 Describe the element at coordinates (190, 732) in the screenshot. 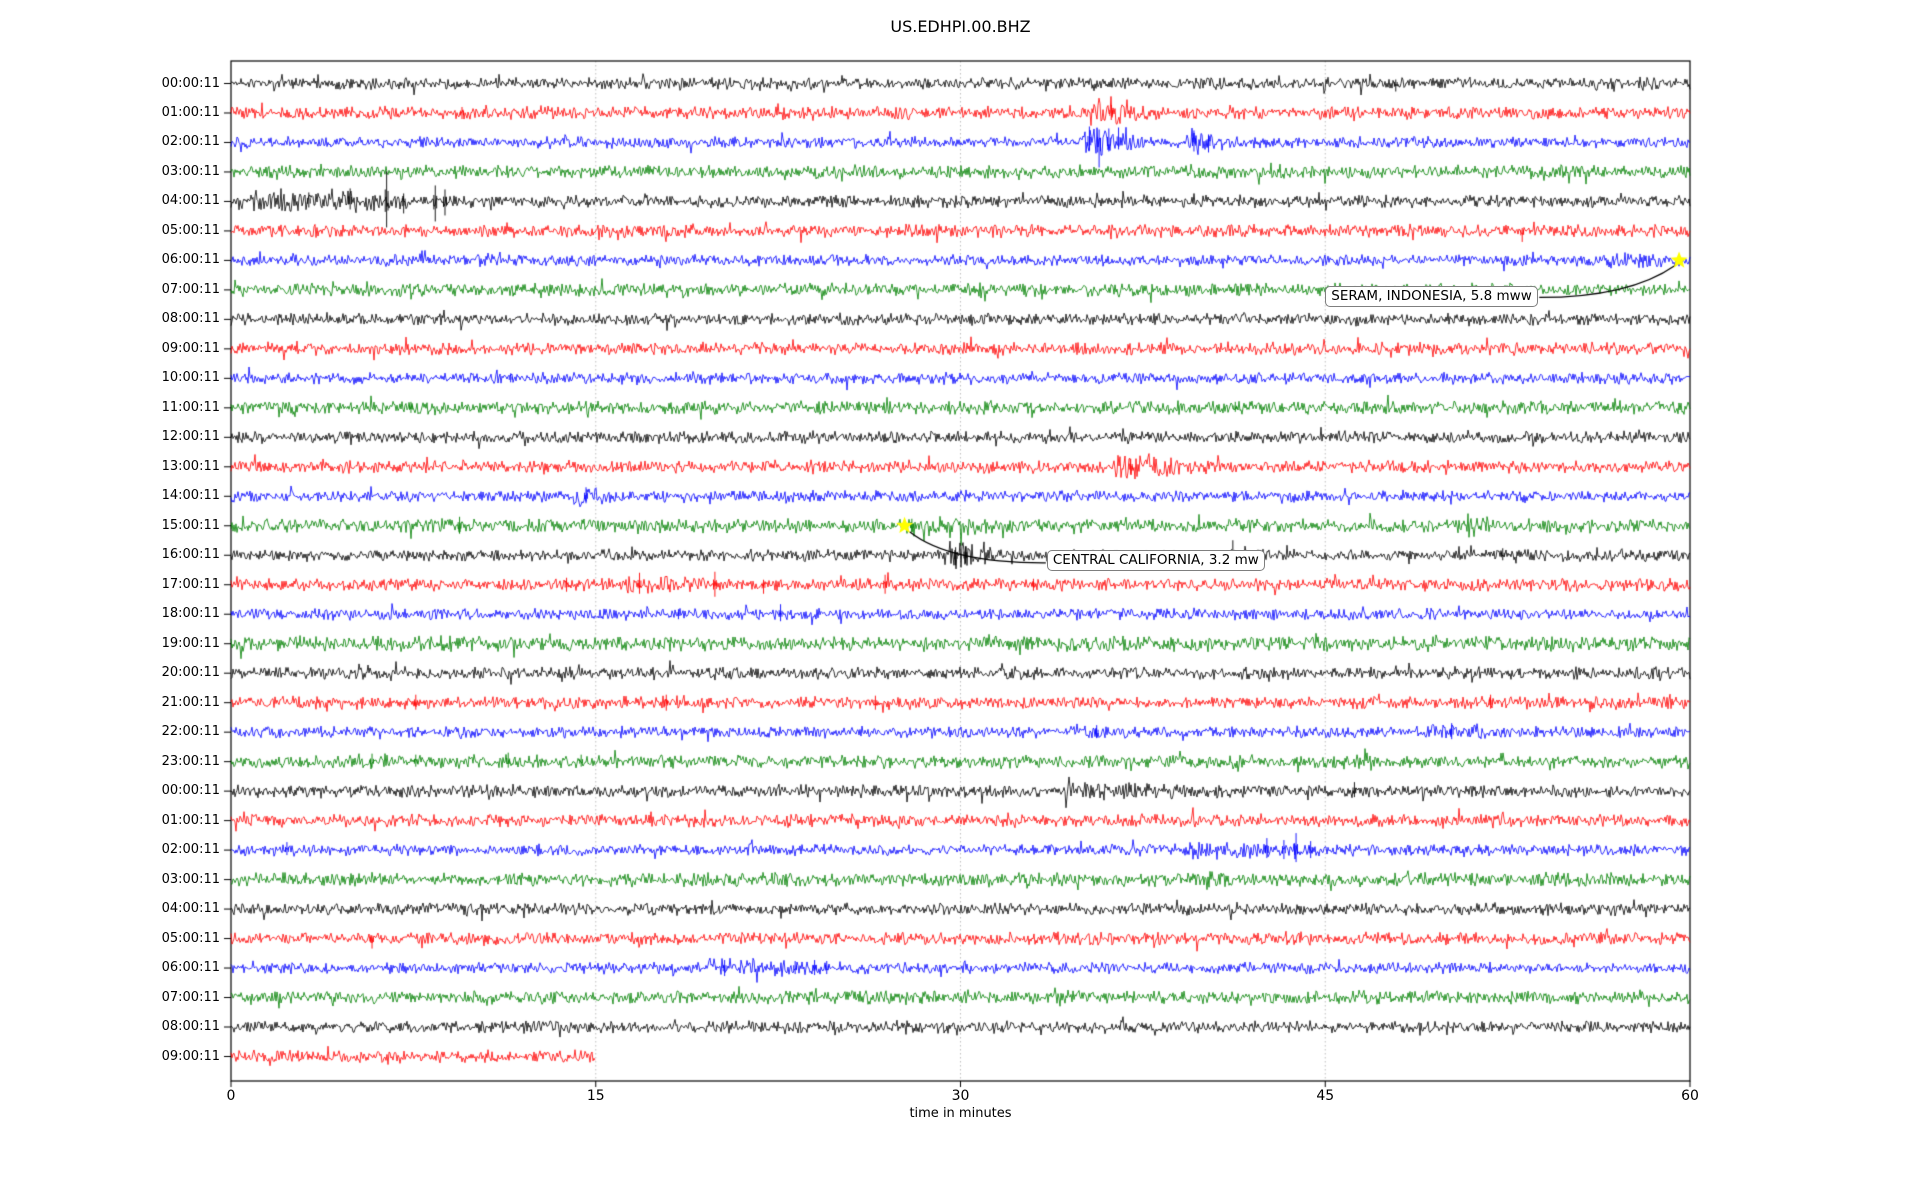

I see `trace-row-label: 22:00:11` at that location.